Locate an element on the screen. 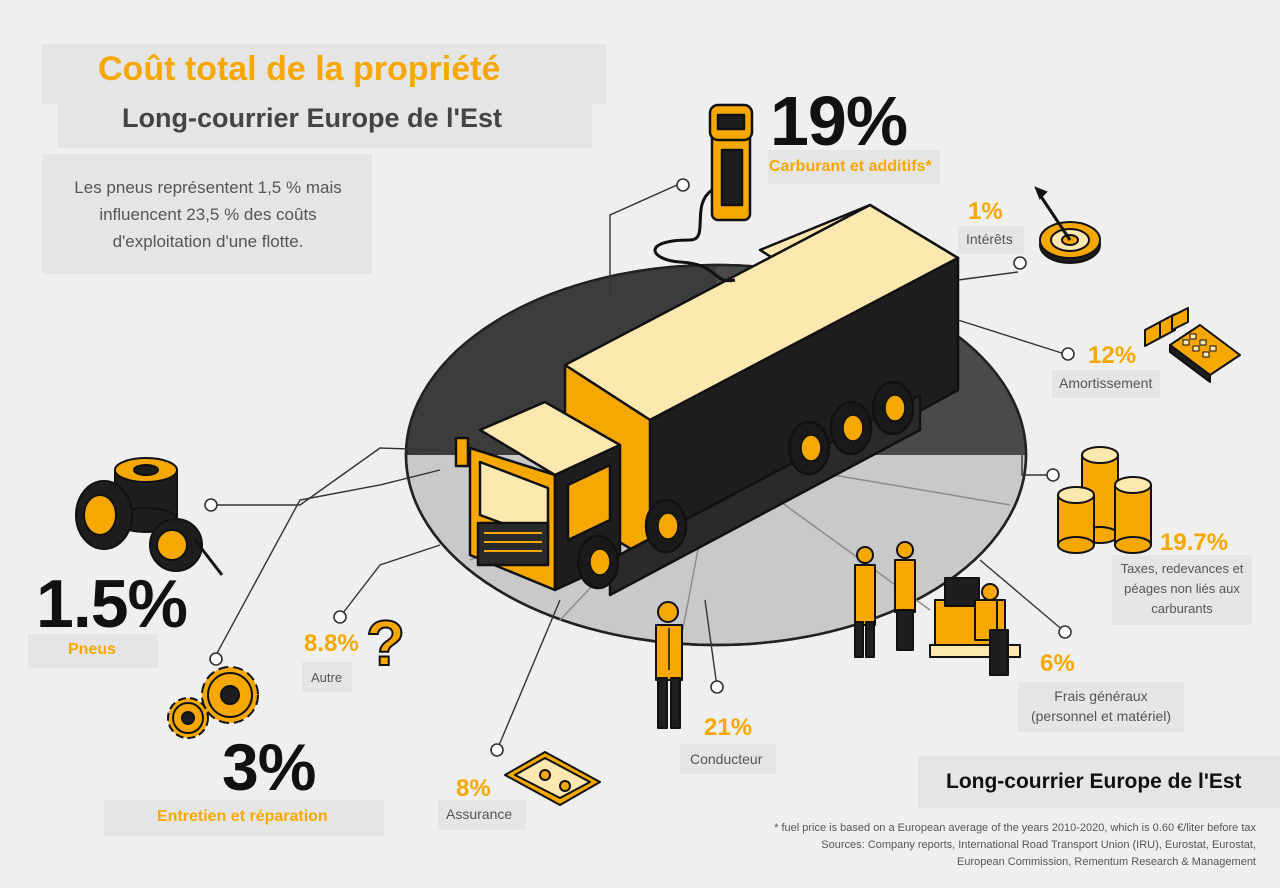 This screenshot has width=1280, height=888. taxes-label-panel is located at coordinates (1182, 590).